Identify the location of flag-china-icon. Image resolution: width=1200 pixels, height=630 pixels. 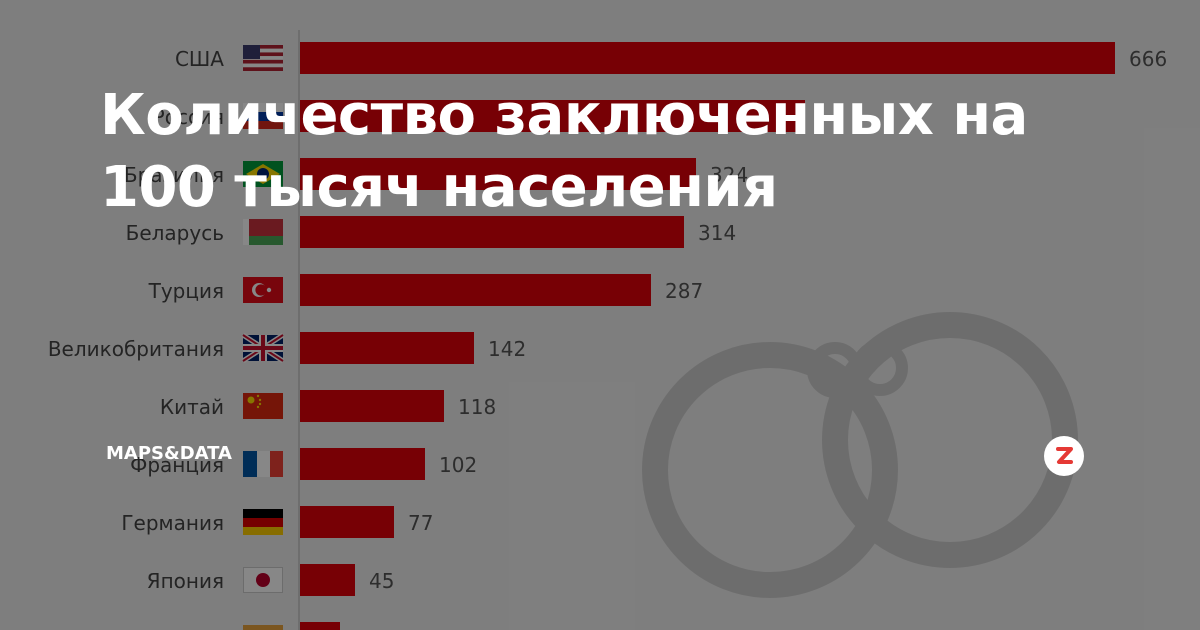
(263, 406).